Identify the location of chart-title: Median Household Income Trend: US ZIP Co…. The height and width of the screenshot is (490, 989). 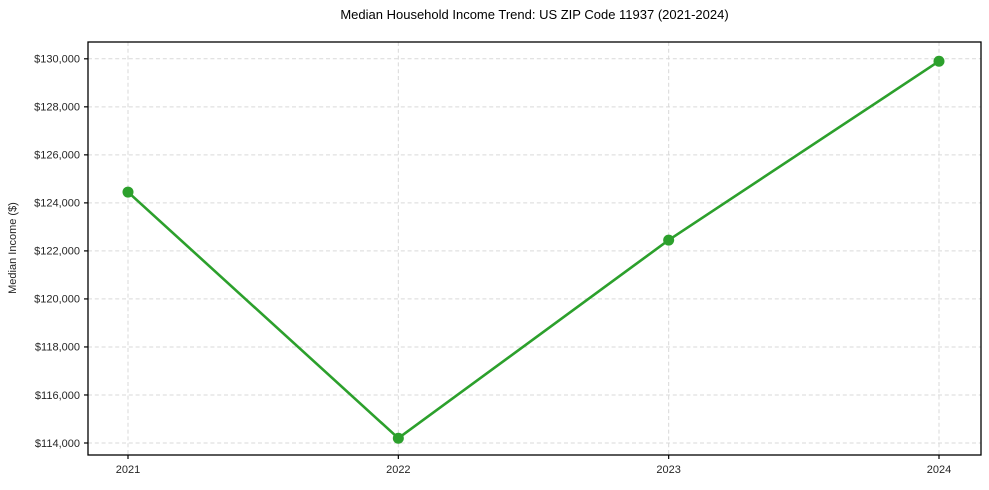
(534, 14).